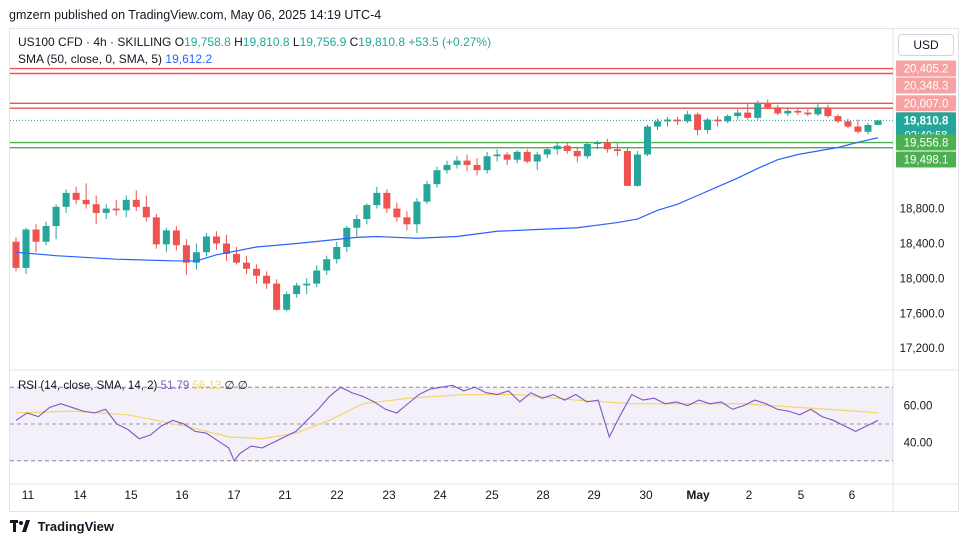 Image resolution: width=970 pixels, height=545 pixels. I want to click on time-tick-label-3: 16, so click(182, 495).